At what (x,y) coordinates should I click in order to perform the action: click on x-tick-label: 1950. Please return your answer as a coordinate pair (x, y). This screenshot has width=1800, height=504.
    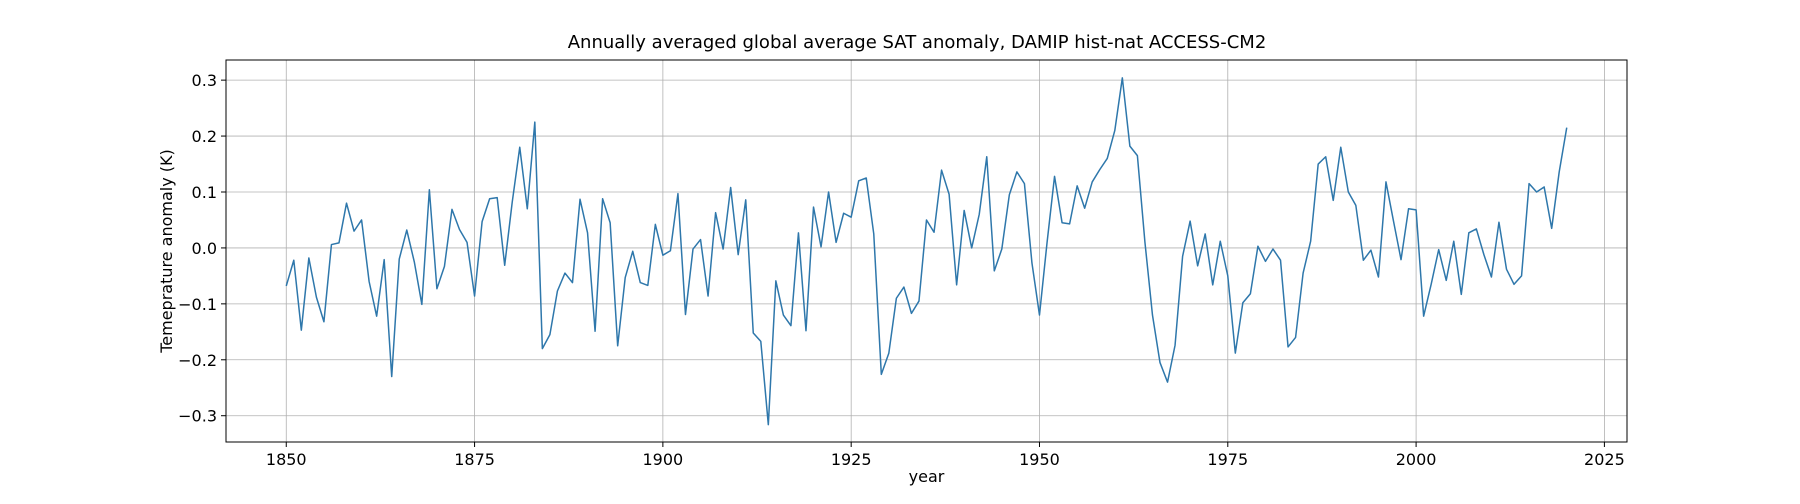
    Looking at the image, I should click on (1039, 459).